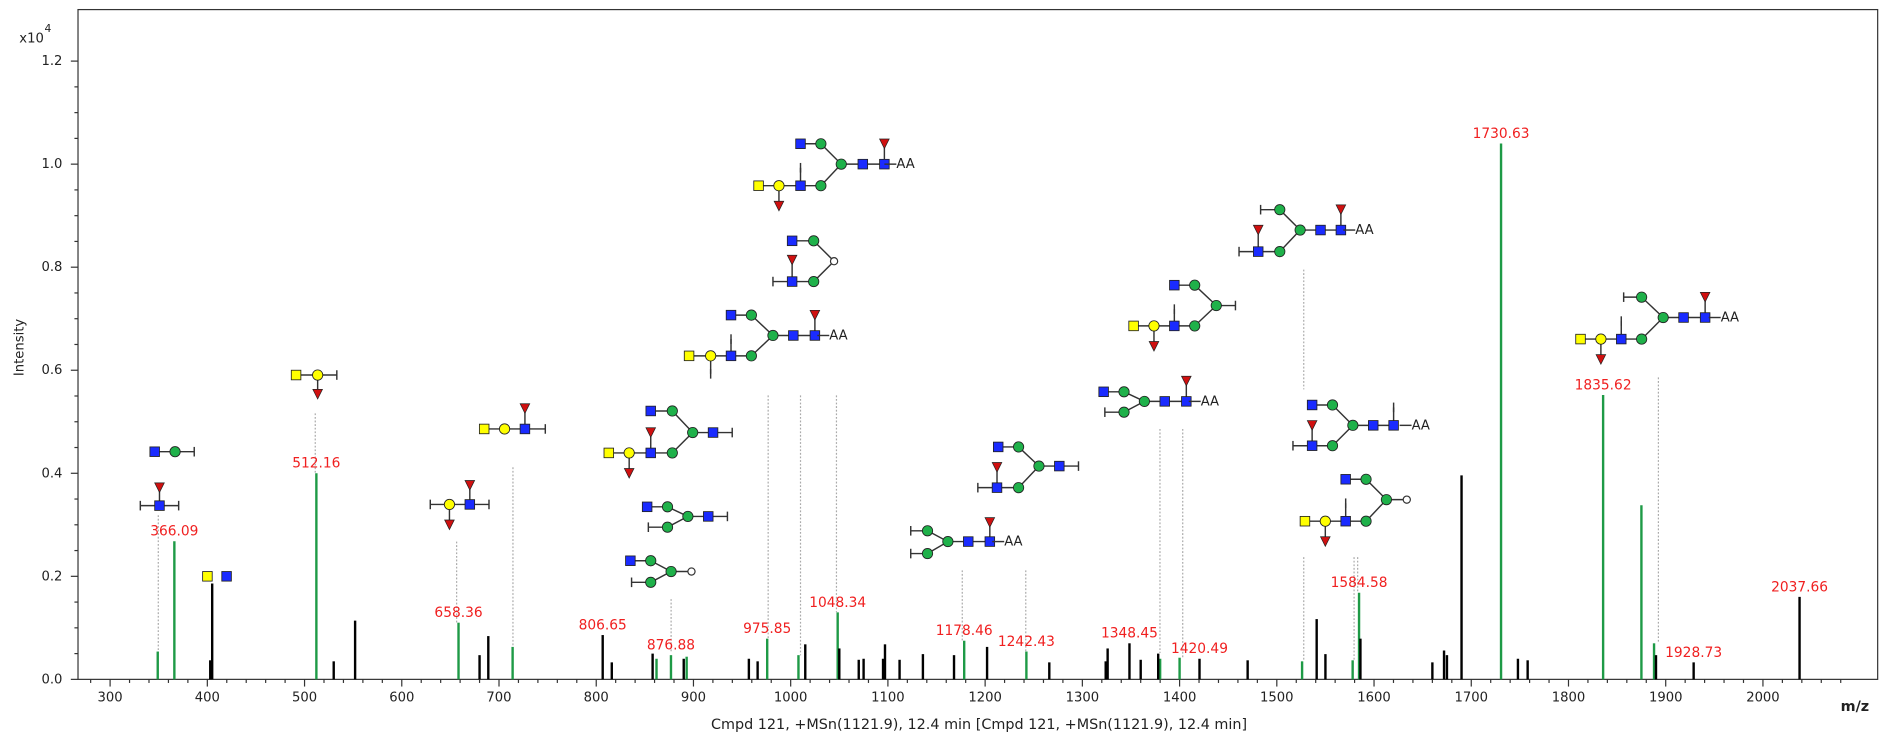 This screenshot has width=1879, height=734. I want to click on x-tick-label: 500, so click(304, 697).